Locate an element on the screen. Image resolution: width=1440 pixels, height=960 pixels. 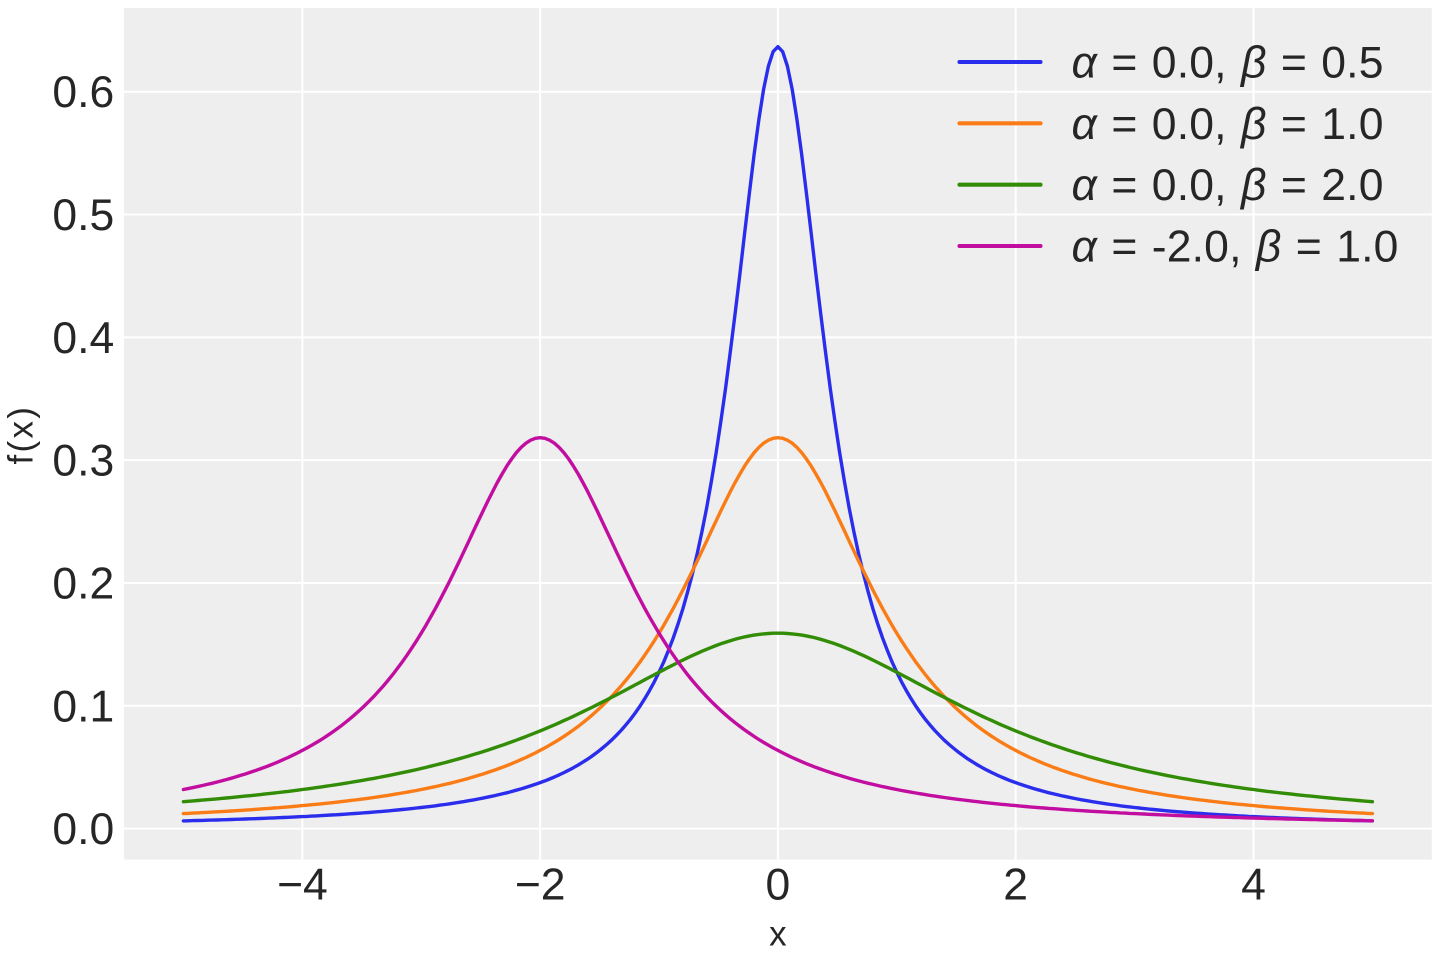
svg-text: α = 0.0, β = 1.0 is located at coordinates (1228, 124).